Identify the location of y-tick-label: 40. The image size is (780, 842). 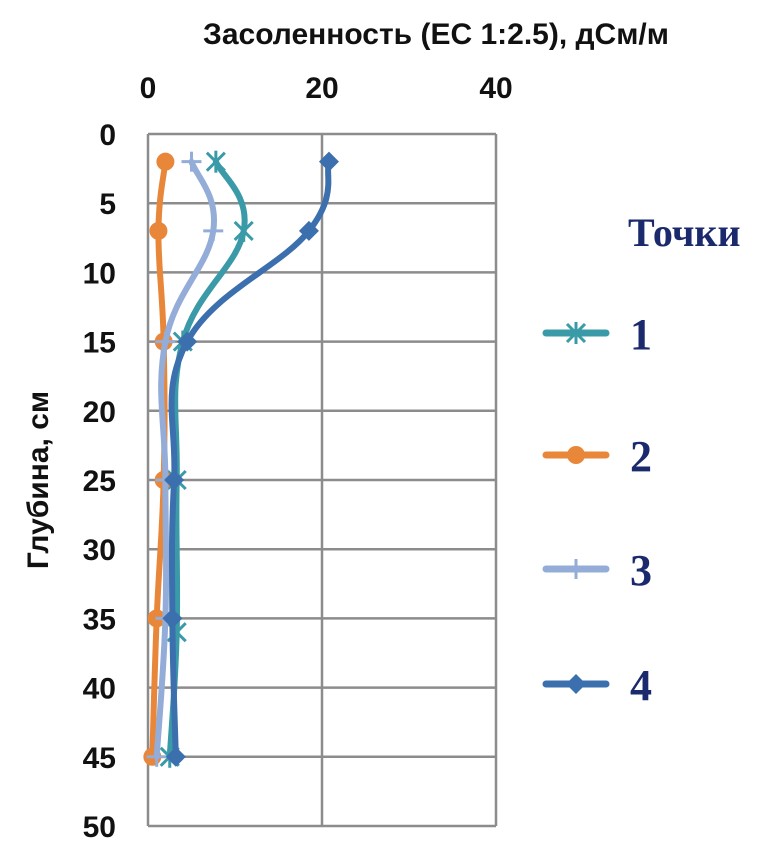
(99, 689).